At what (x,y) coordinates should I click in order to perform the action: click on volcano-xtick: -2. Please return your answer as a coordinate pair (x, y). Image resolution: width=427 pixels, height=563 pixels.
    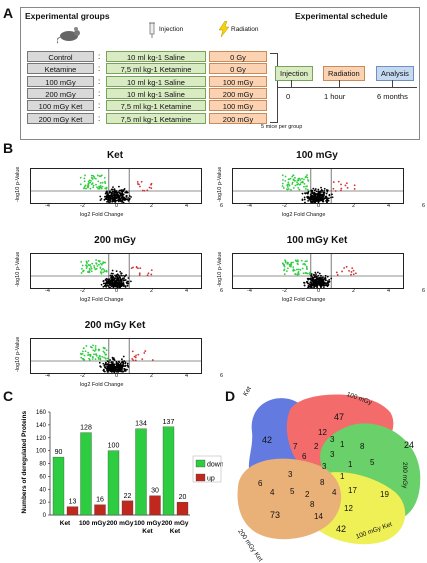
    Looking at the image, I should click on (284, 206).